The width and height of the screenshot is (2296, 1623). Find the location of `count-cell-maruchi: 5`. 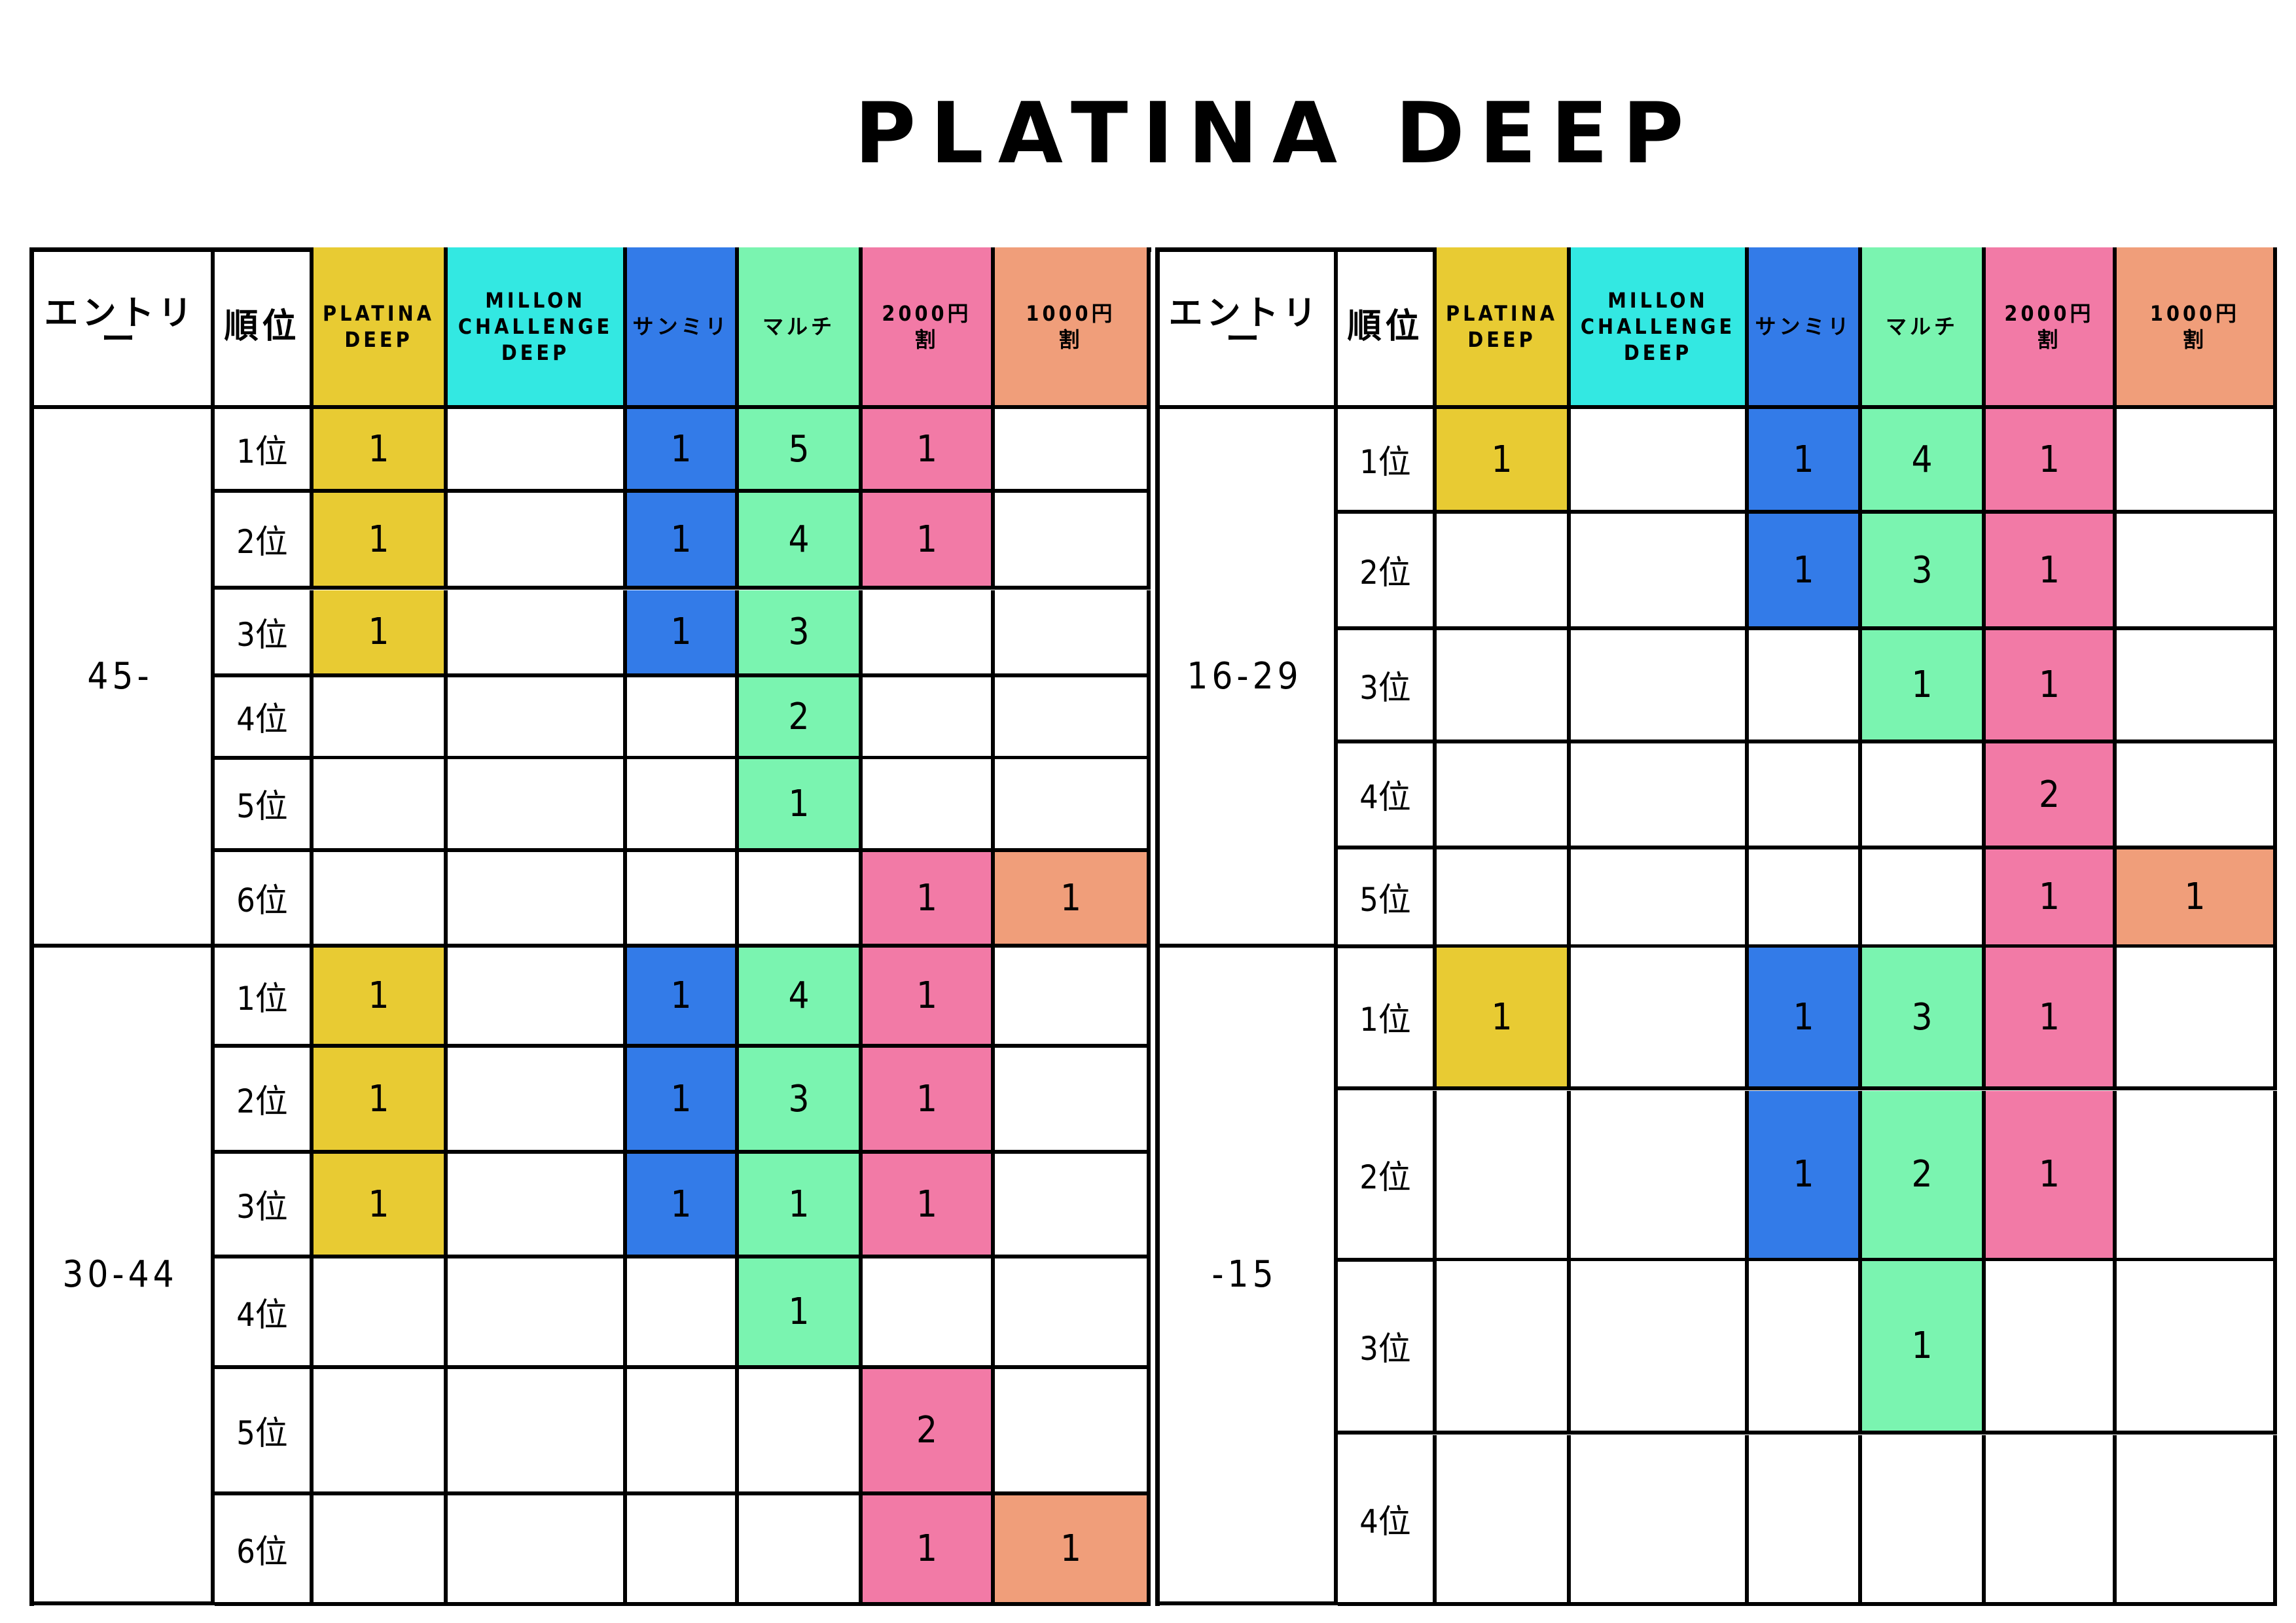

count-cell-maruchi: 5 is located at coordinates (801, 451).